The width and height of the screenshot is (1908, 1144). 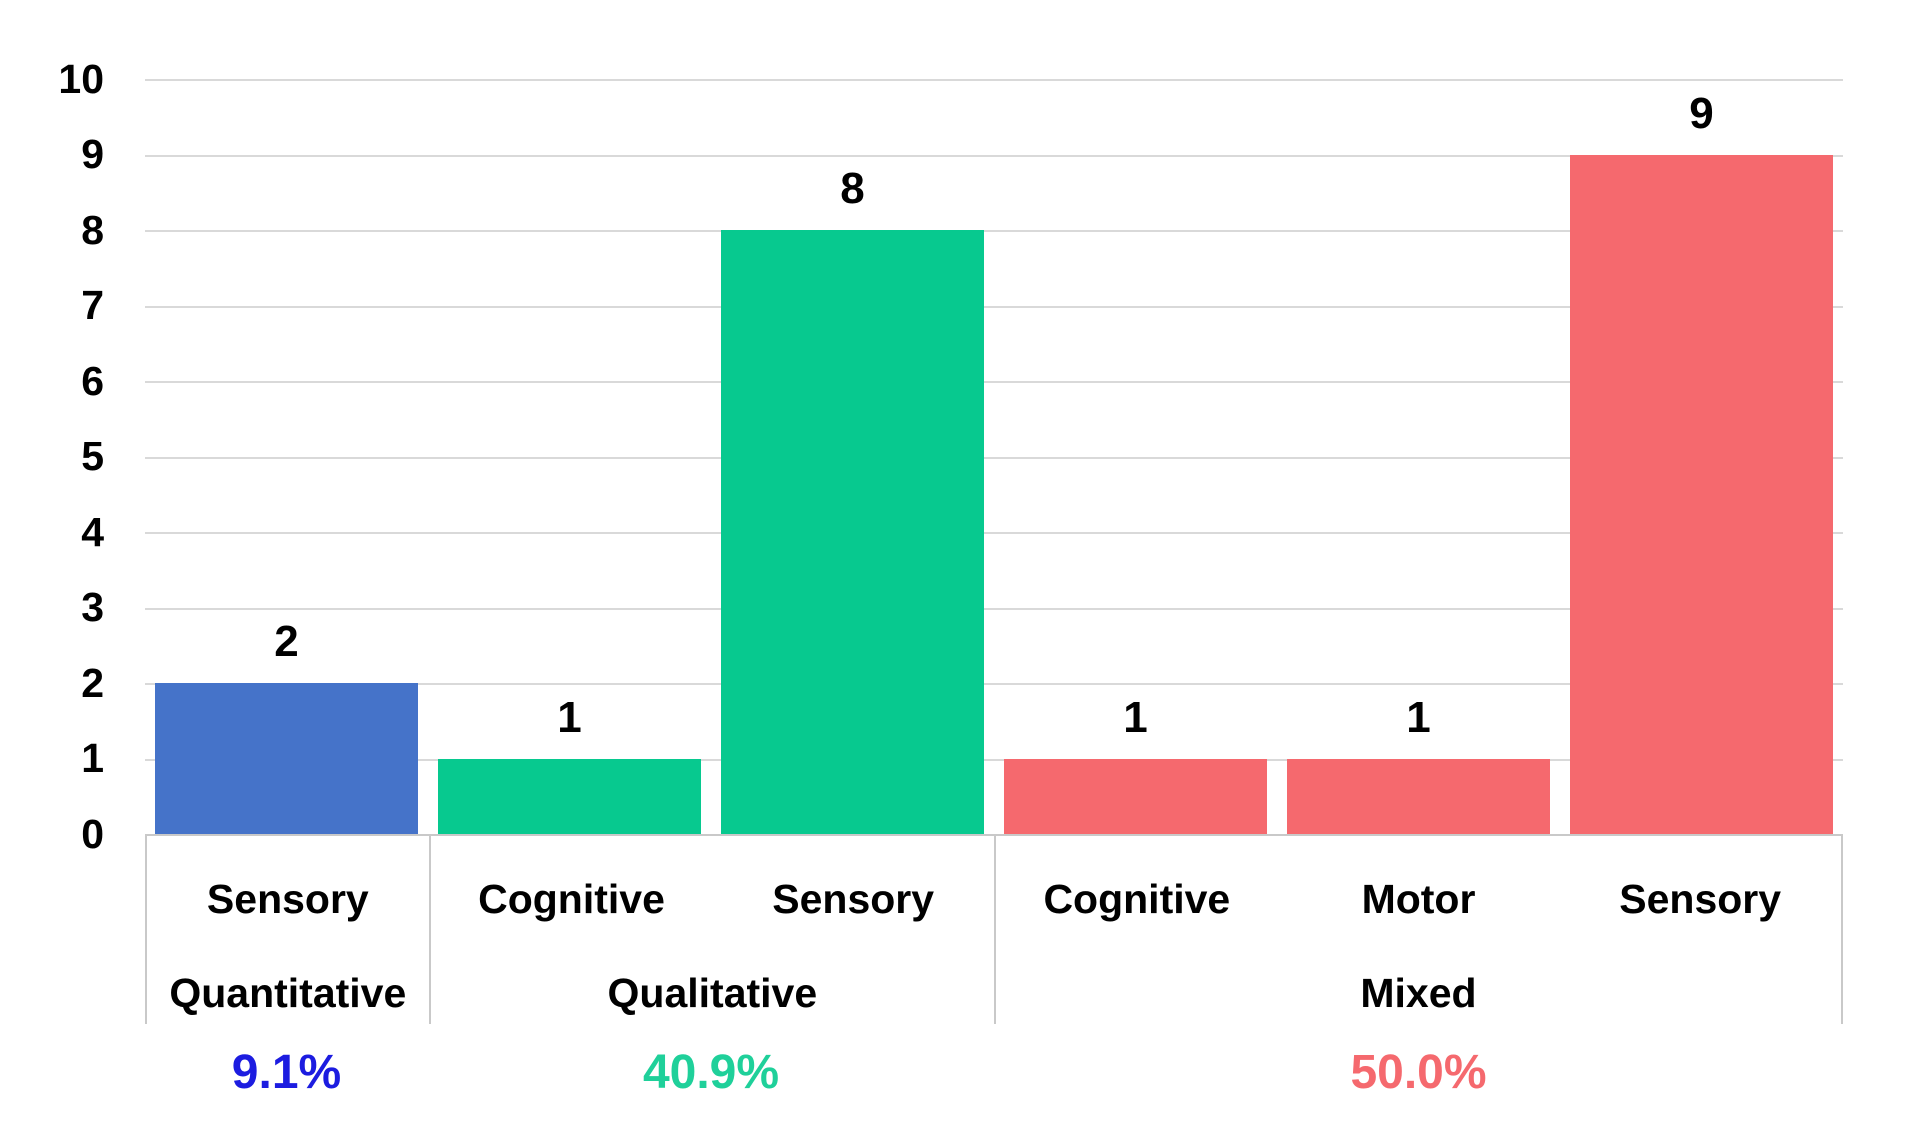 What do you see at coordinates (1418, 992) in the screenshot?
I see `group-label-mixed: Mixed` at bounding box center [1418, 992].